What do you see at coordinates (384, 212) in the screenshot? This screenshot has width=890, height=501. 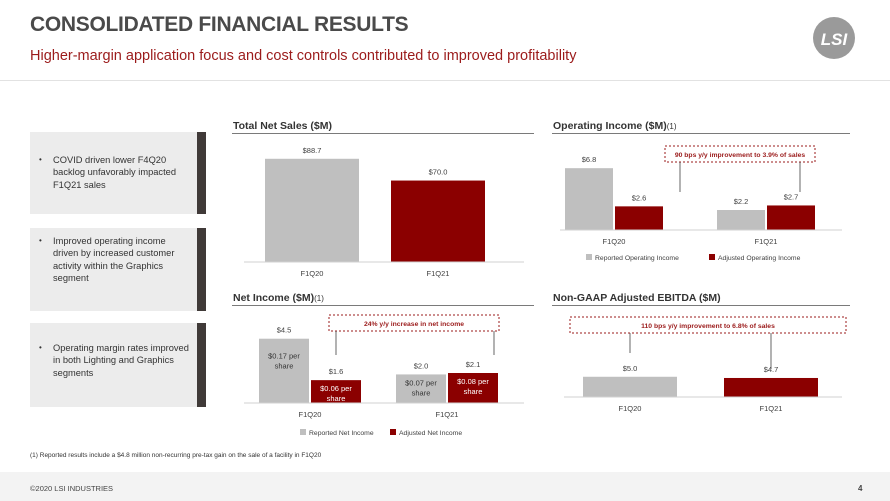 I see `net-sales-chart: $88.7 F1Q20 $70.0 F1Q21` at bounding box center [384, 212].